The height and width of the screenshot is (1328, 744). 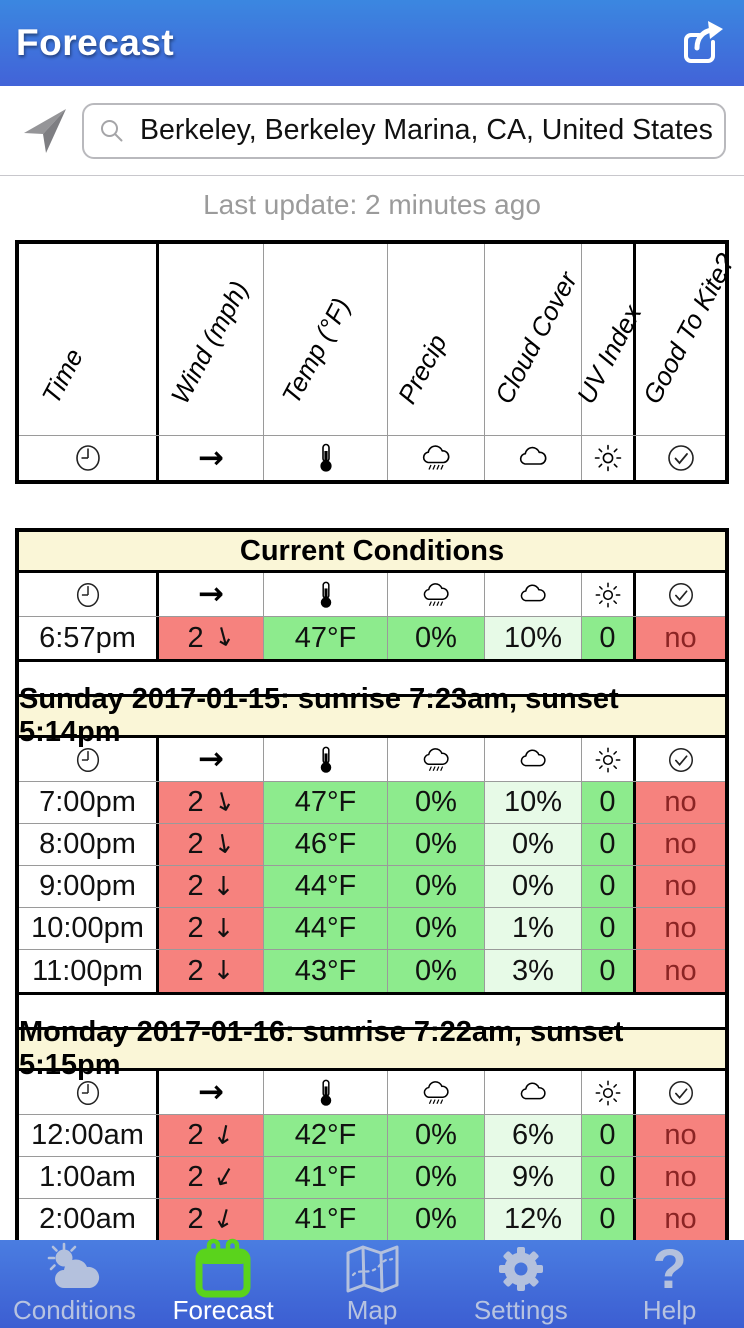 I want to click on table-row: 10:00pm 2 ↓ 44°F 0% 1% 0 no, so click(x=372, y=929).